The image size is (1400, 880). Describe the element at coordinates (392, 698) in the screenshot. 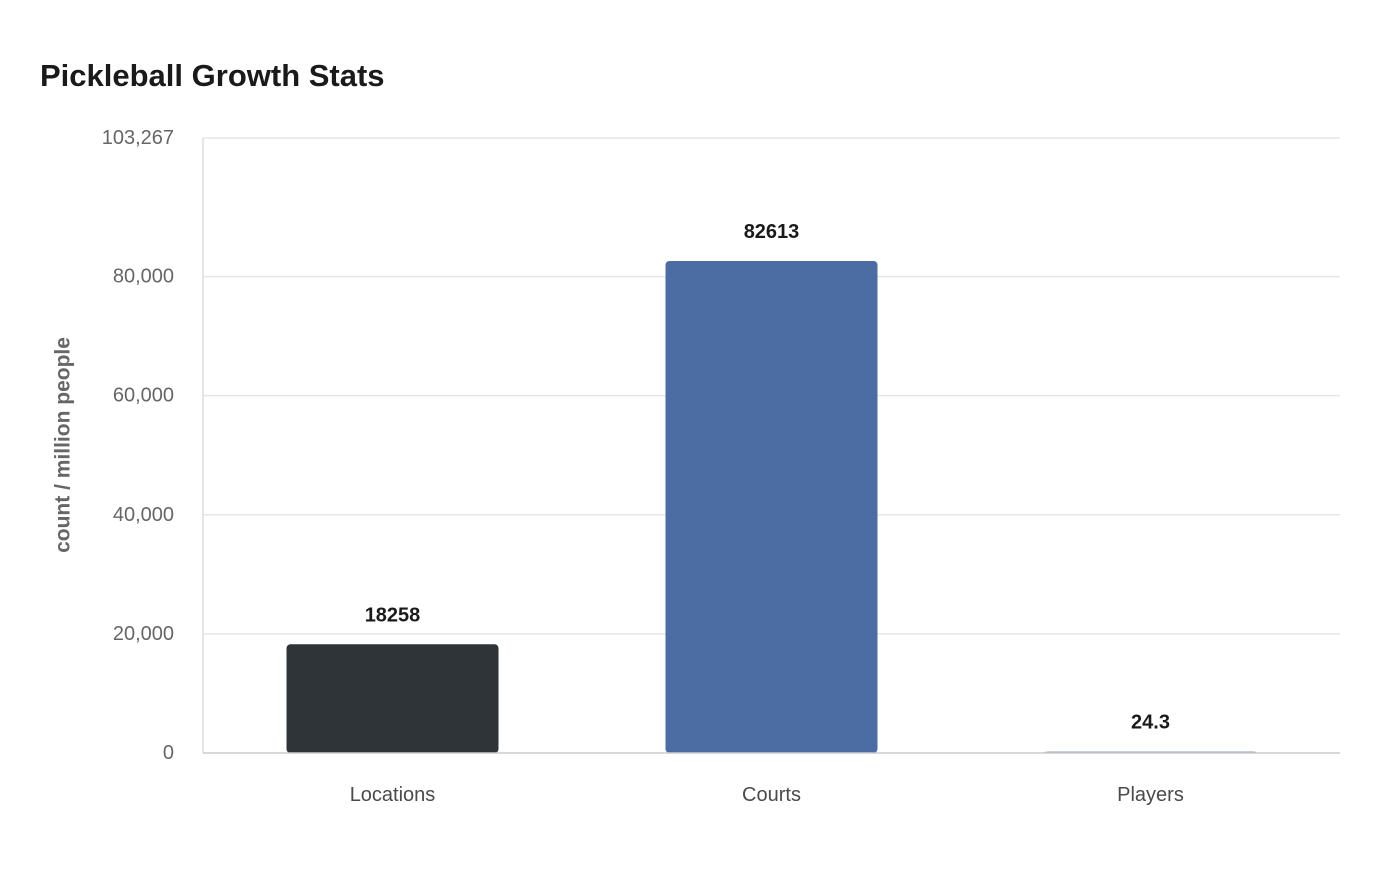

I see `bar-locations` at that location.